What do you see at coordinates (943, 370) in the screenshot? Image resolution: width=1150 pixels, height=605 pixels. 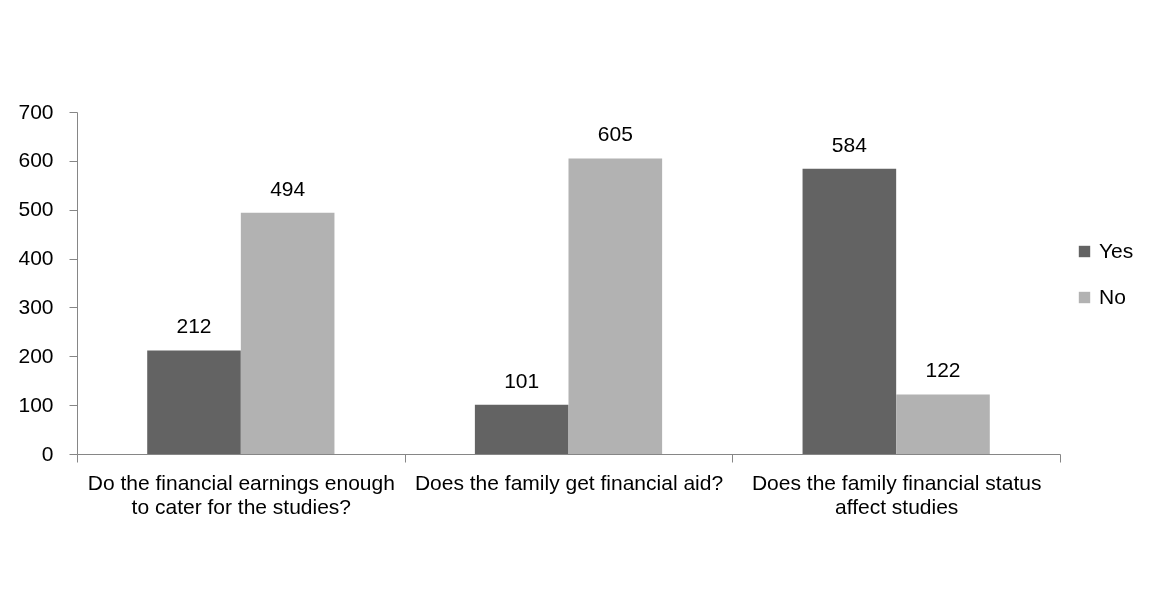 I see `data-label: 122` at bounding box center [943, 370].